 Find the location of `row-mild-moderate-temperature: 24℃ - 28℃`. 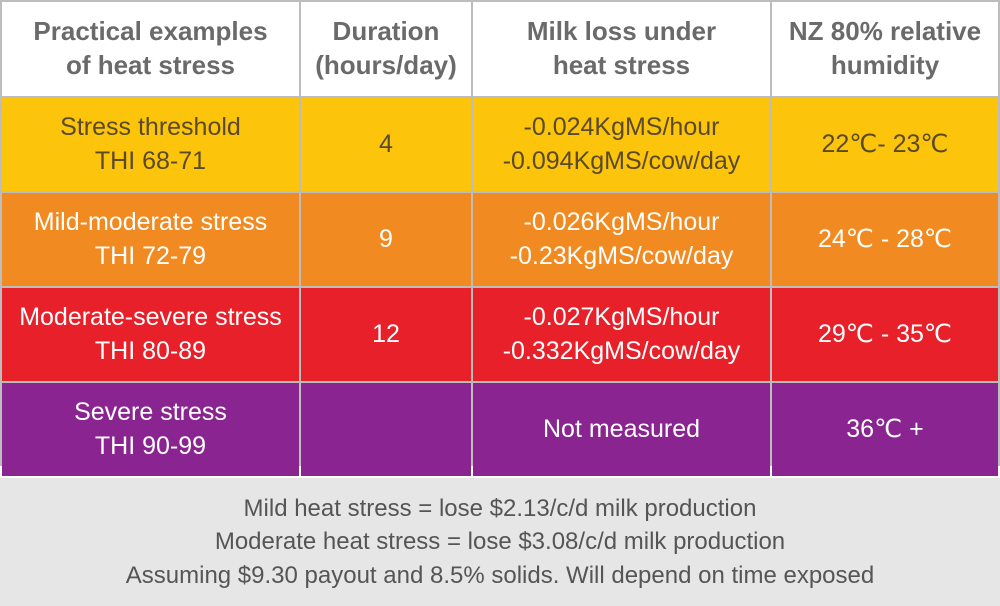

row-mild-moderate-temperature: 24℃ - 28℃ is located at coordinates (885, 239).